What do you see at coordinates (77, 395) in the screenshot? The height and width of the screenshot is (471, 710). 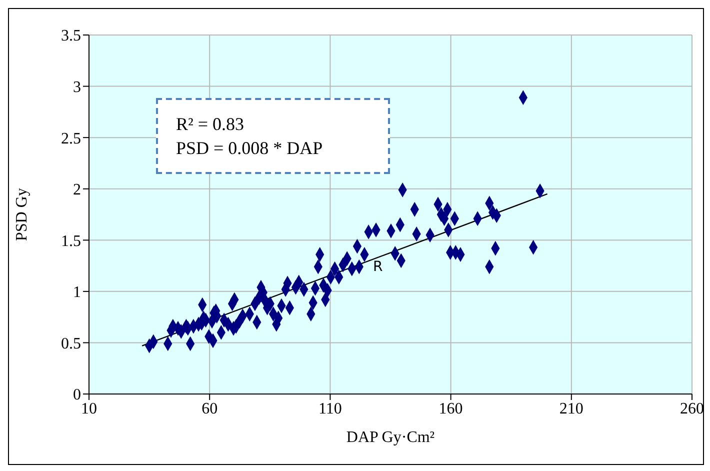 I see `y-tick-label: 0` at bounding box center [77, 395].